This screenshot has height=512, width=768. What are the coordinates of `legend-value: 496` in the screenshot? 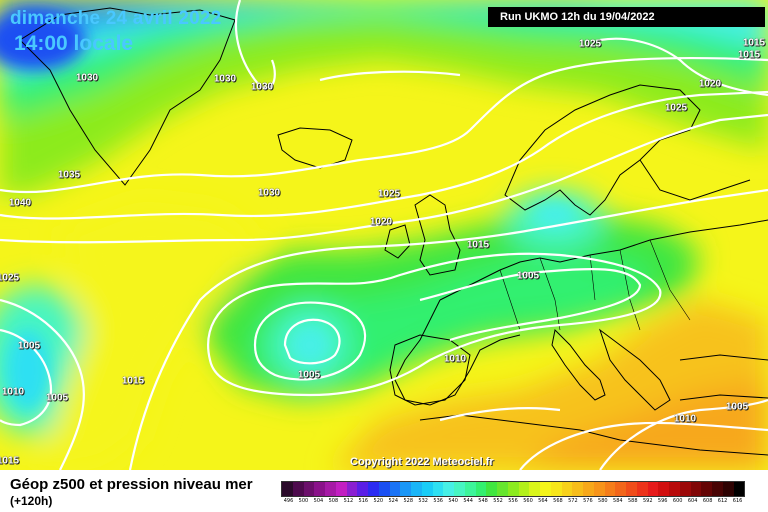 It's located at (288, 501).